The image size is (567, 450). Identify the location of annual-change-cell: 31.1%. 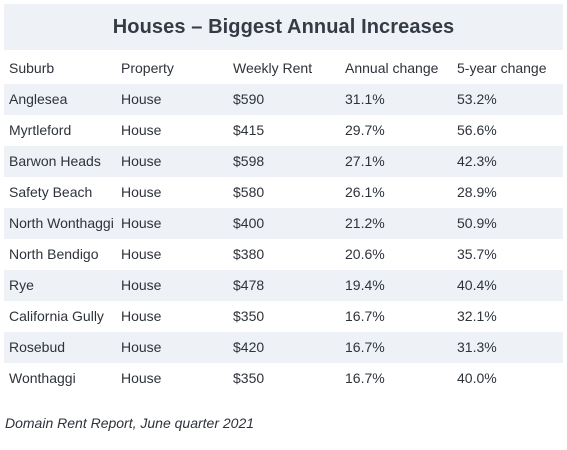
(396, 99).